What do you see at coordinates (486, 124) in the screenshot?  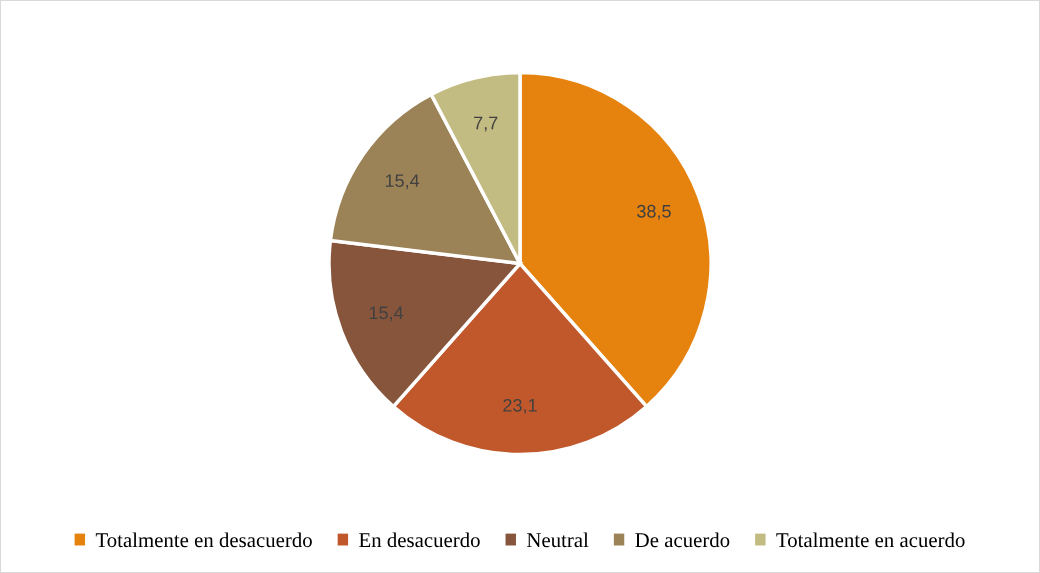 I see `data-label: 7,7` at bounding box center [486, 124].